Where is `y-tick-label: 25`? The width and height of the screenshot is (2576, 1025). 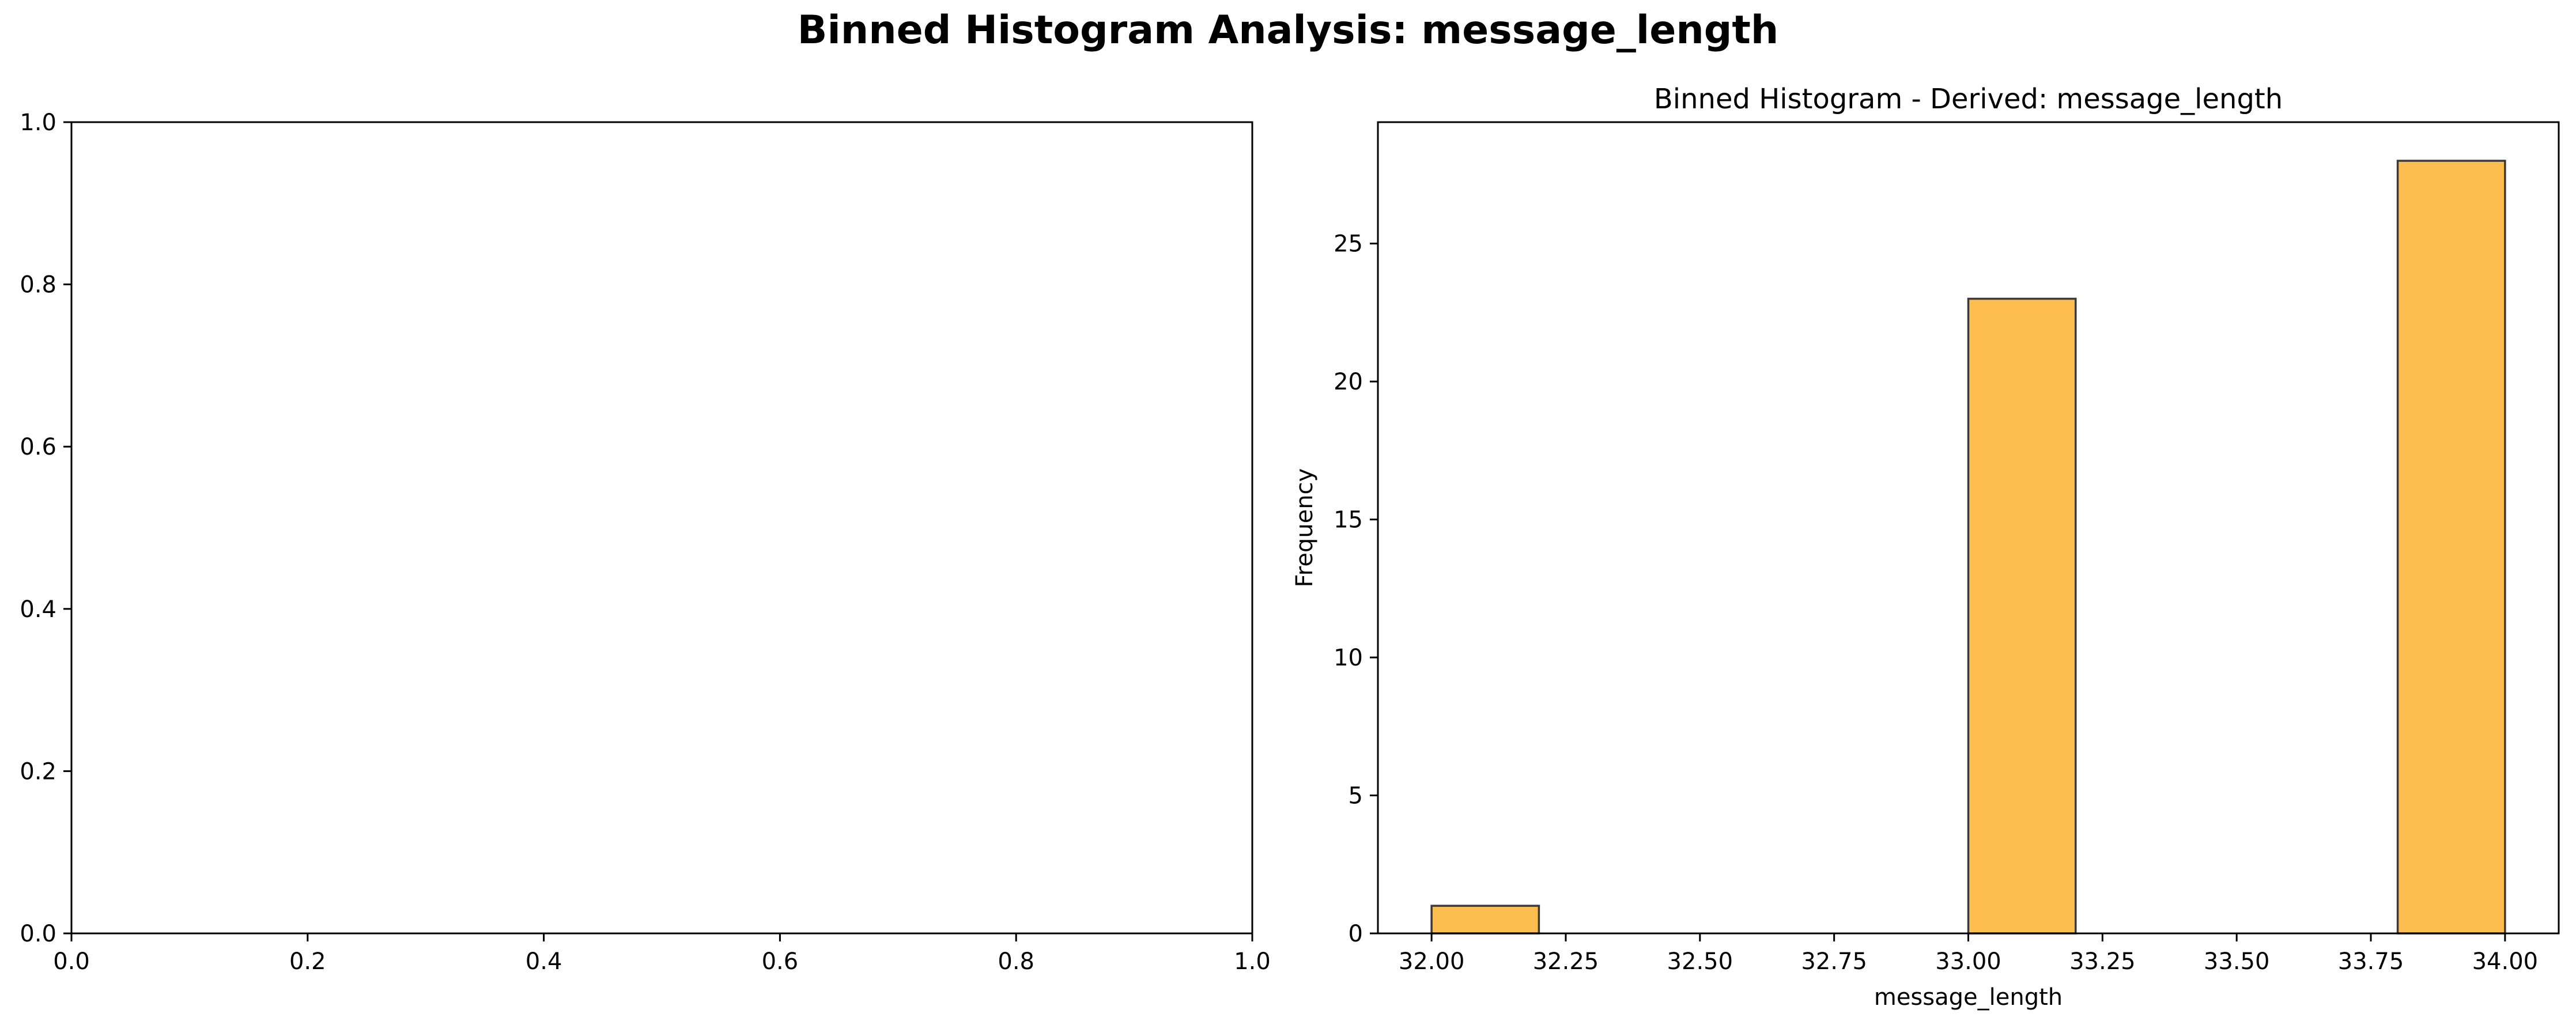
y-tick-label: 25 is located at coordinates (1349, 244).